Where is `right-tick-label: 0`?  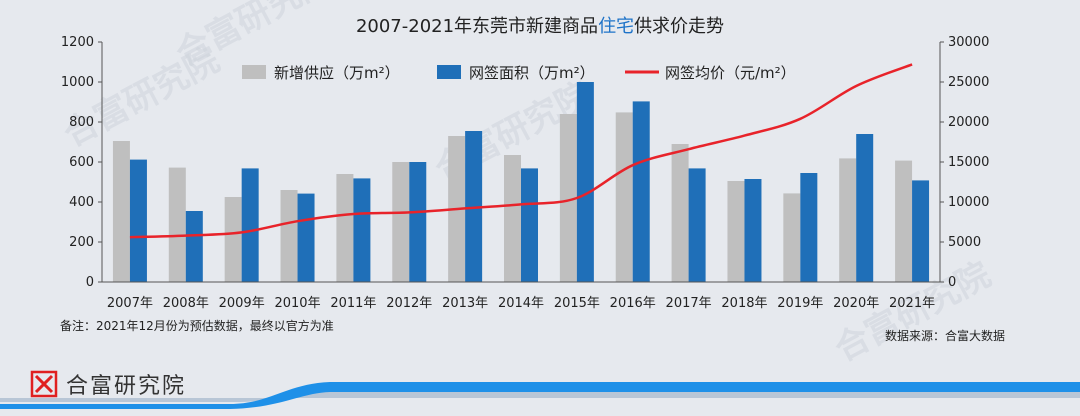
right-tick-label: 0 is located at coordinates (952, 282).